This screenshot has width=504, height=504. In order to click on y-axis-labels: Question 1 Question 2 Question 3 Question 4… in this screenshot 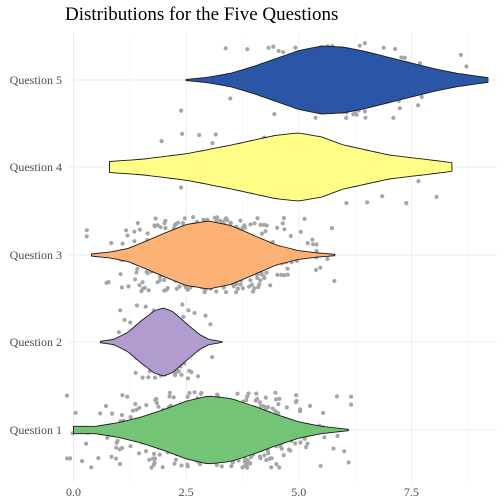, I will do `click(36, 255)`.